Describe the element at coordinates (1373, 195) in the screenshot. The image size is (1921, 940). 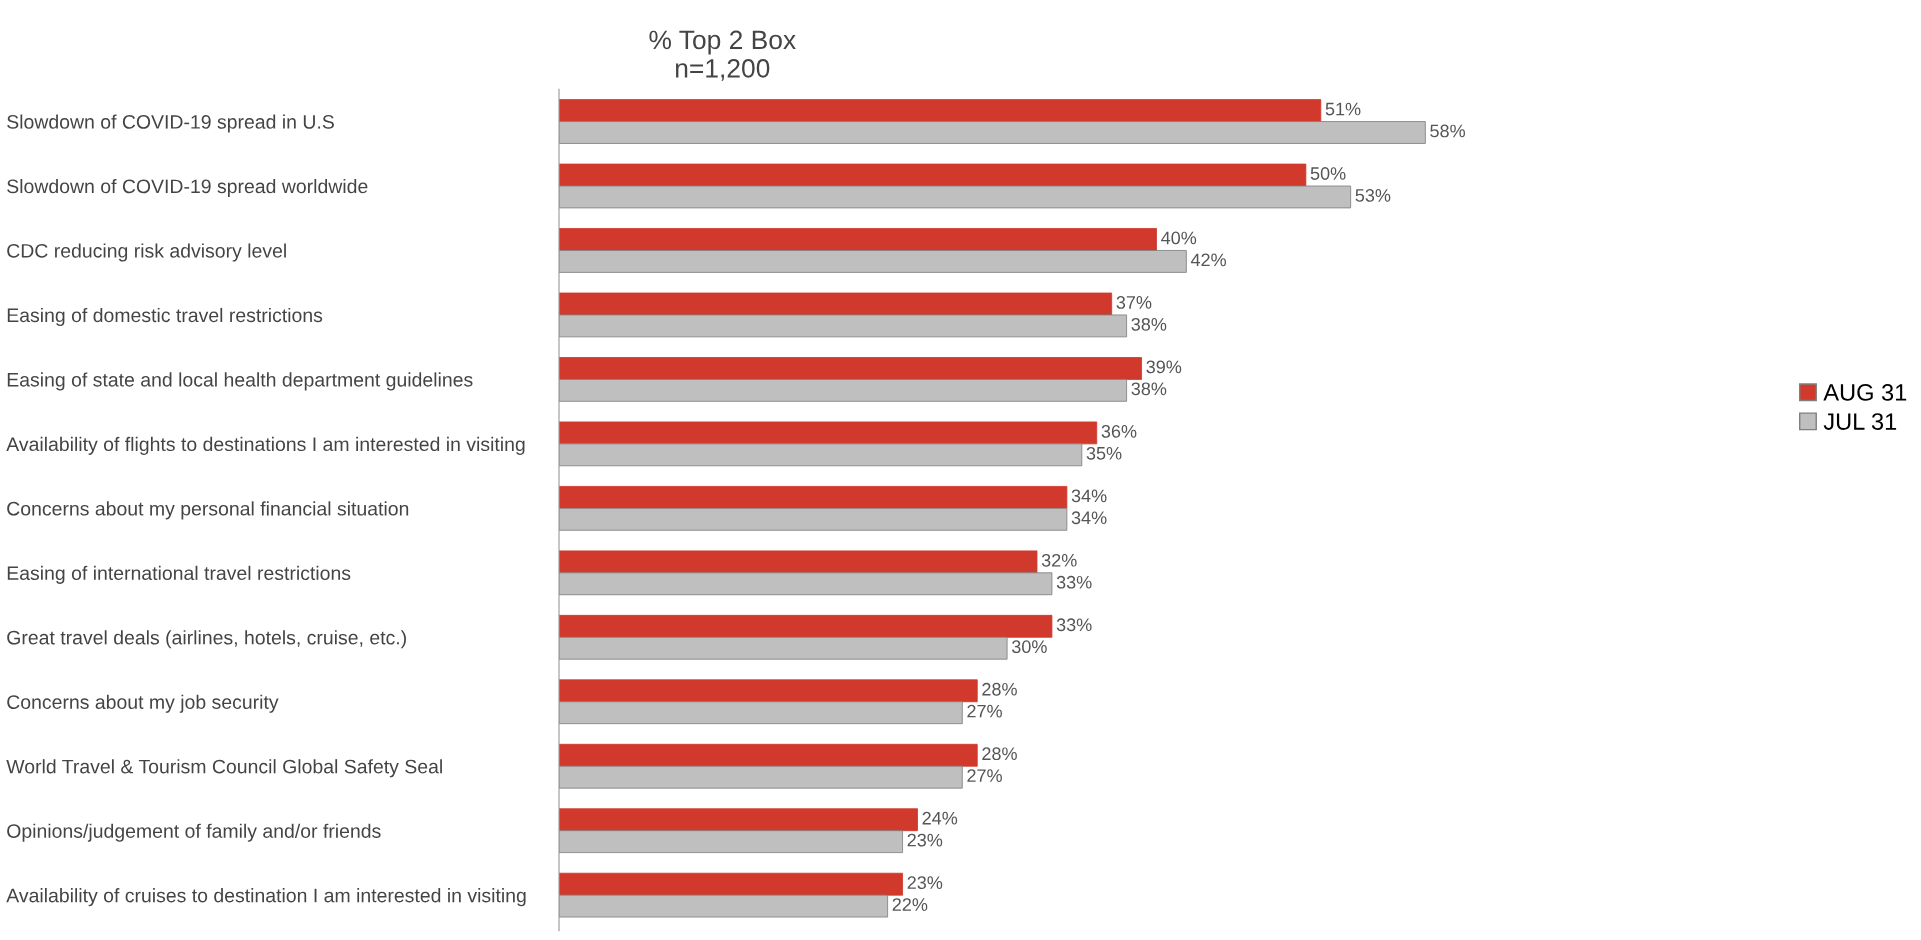
I see `data-label: 53%` at that location.